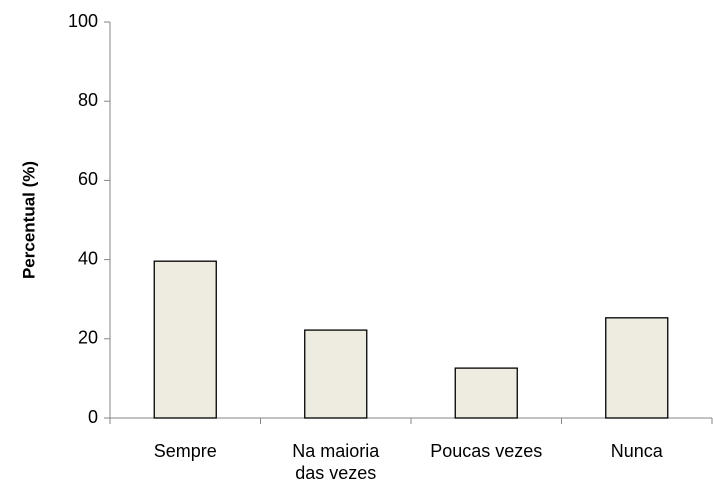 The height and width of the screenshot is (493, 713). Describe the element at coordinates (185, 451) in the screenshot. I see `x-tick-label: Sempre` at that location.